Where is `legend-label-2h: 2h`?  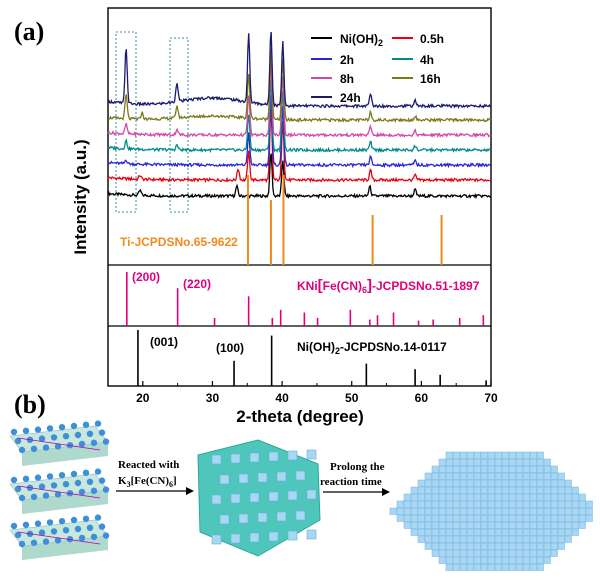 legend-label-2h: 2h is located at coordinates (347, 60).